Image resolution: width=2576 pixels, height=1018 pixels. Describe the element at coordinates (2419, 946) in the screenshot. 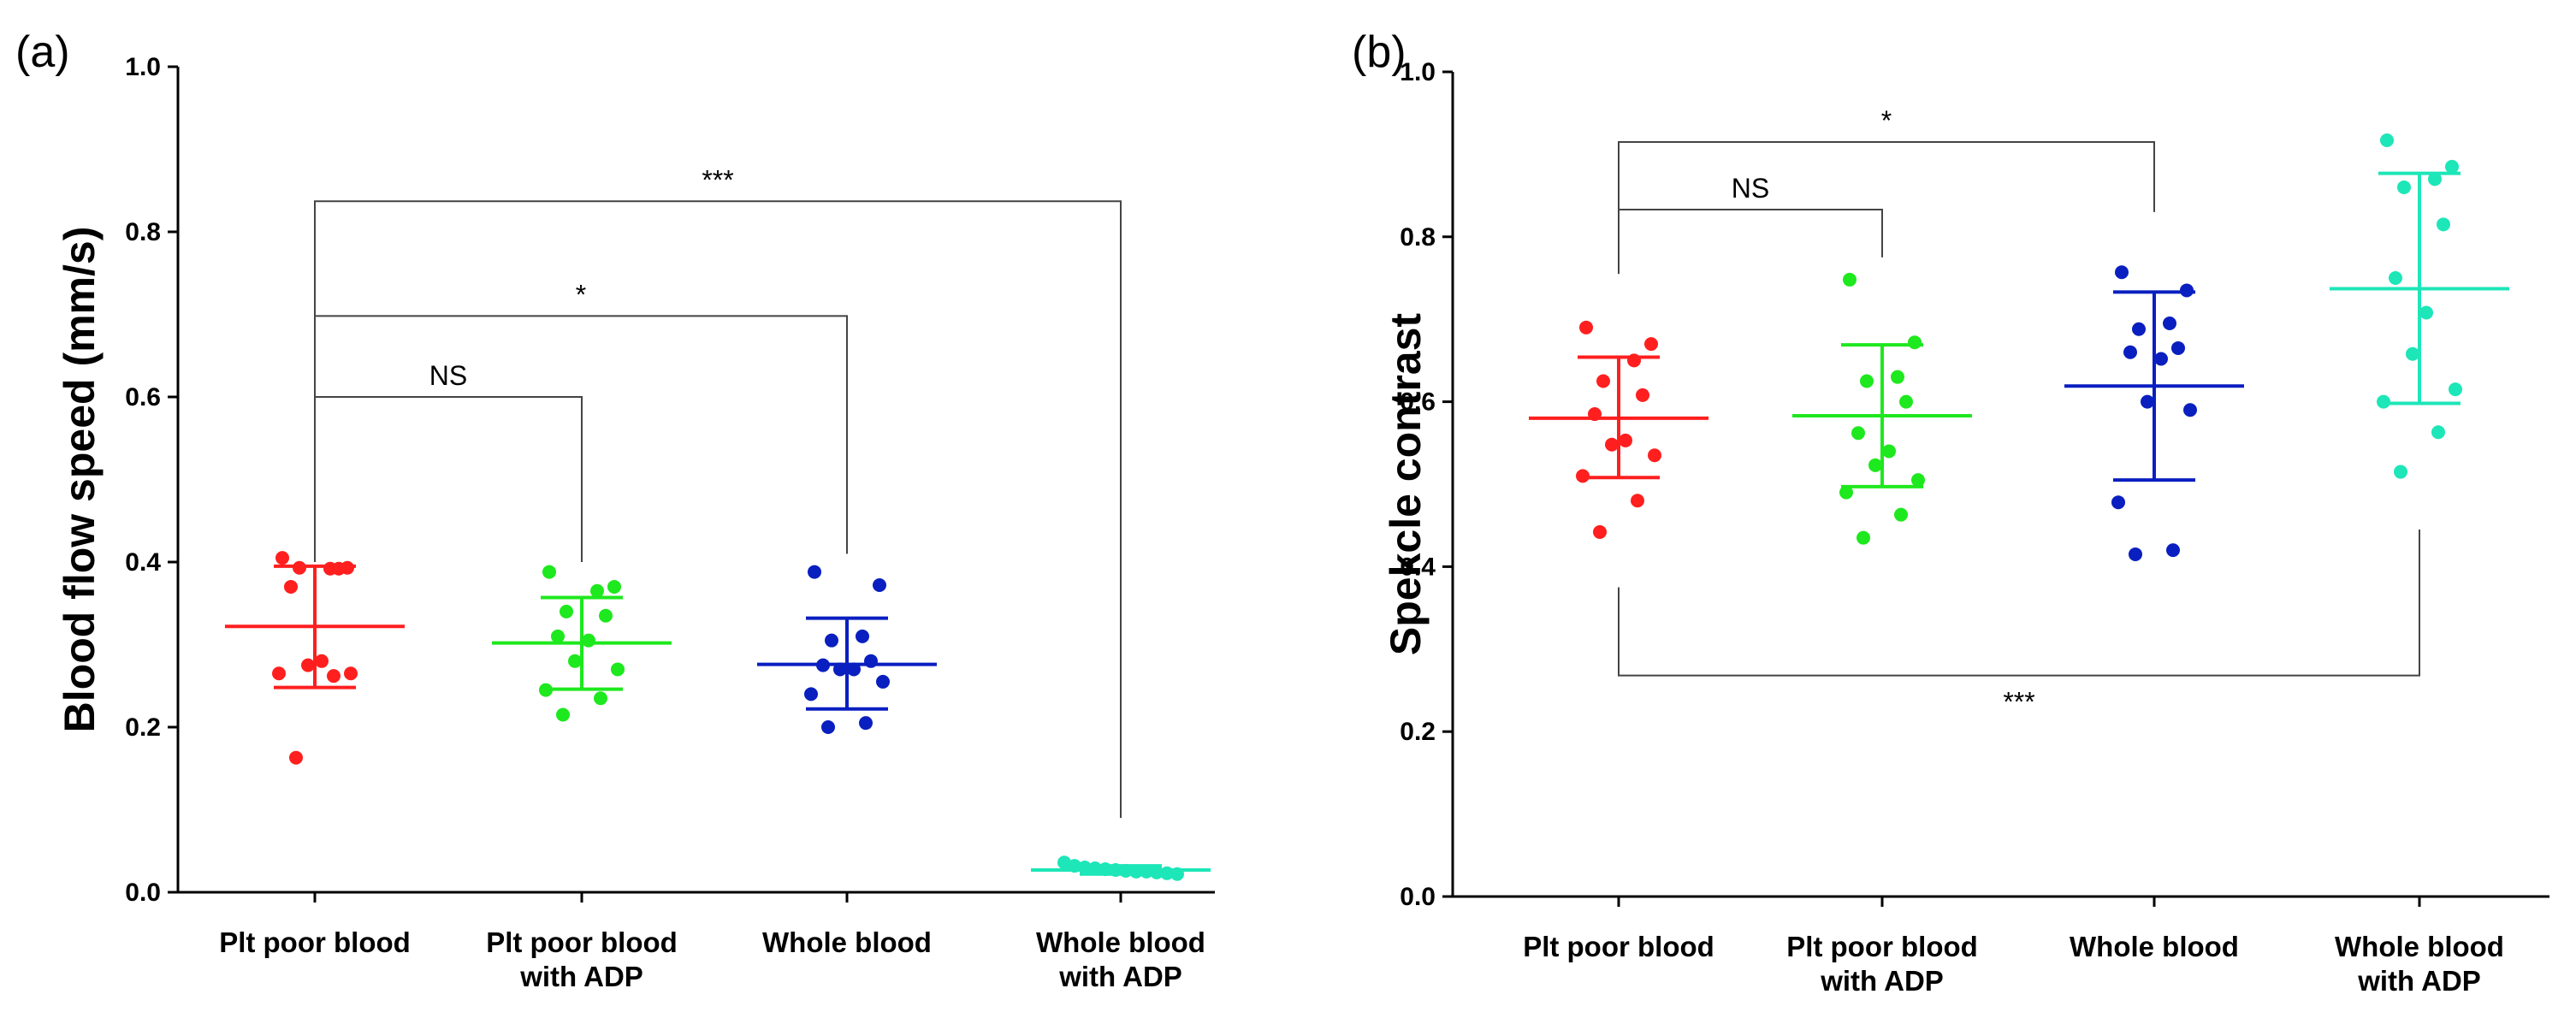

I see `x-category-label: Whole blood` at that location.